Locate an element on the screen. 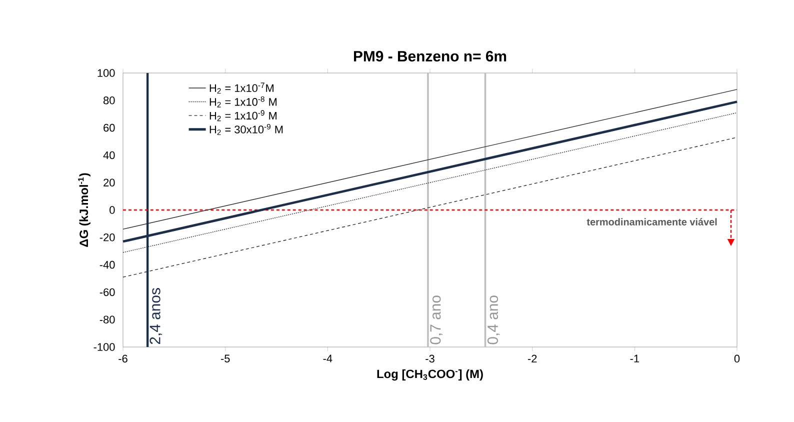  legend-label: H$_{2}$ = 1x10$^{-7}$M is located at coordinates (242, 88).